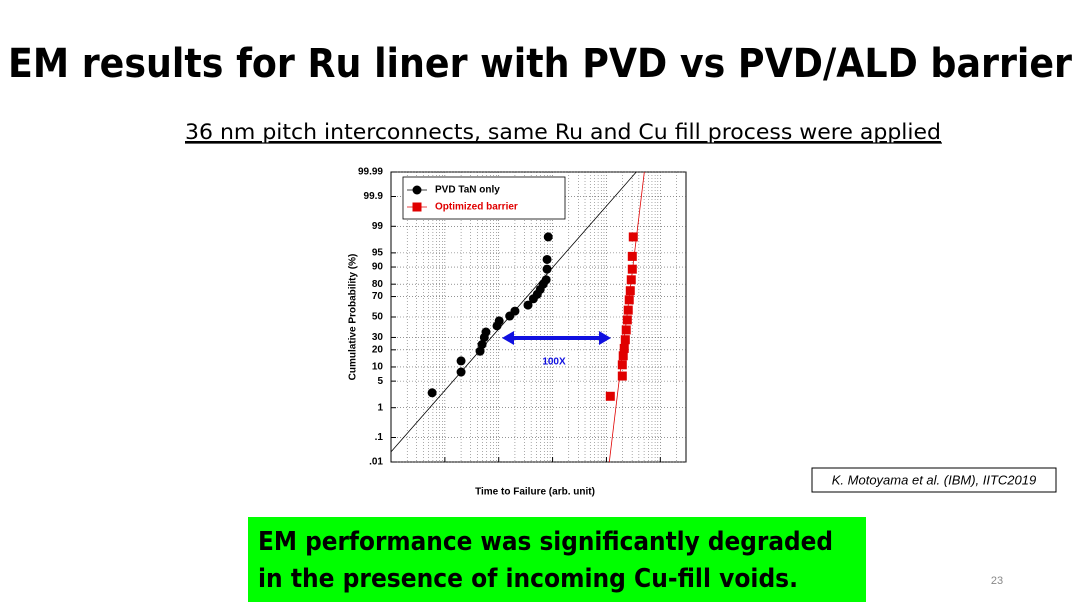 The width and height of the screenshot is (1080, 603). I want to click on citation-box, so click(934, 480).